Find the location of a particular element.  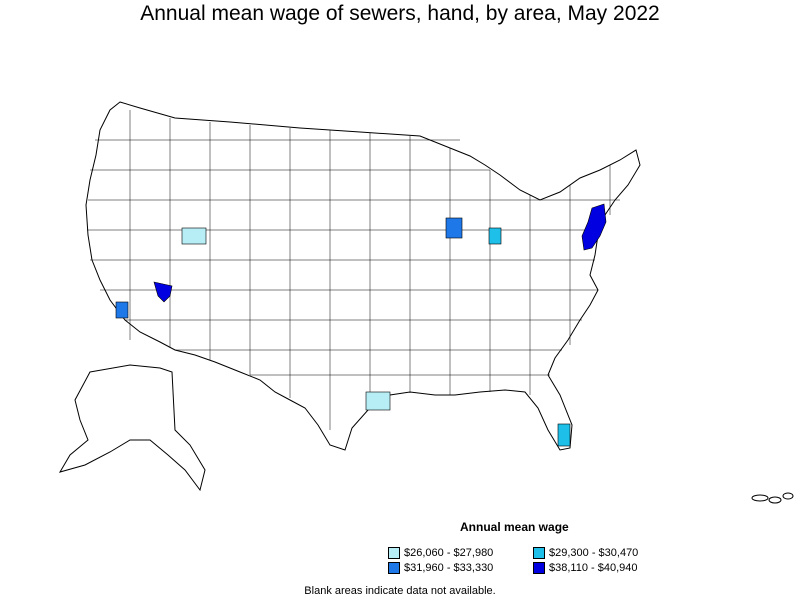

legend-label-4: $38,110 - $40,940 is located at coordinates (593, 568).